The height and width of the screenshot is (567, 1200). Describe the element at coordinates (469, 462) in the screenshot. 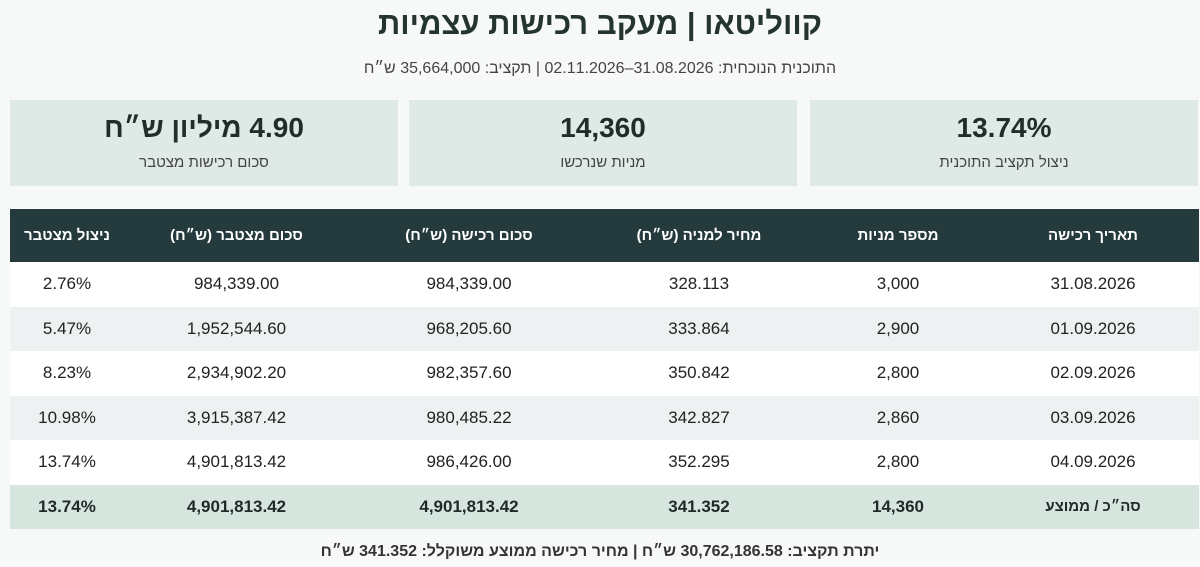

I see `cell-amount: 986,426.00` at that location.